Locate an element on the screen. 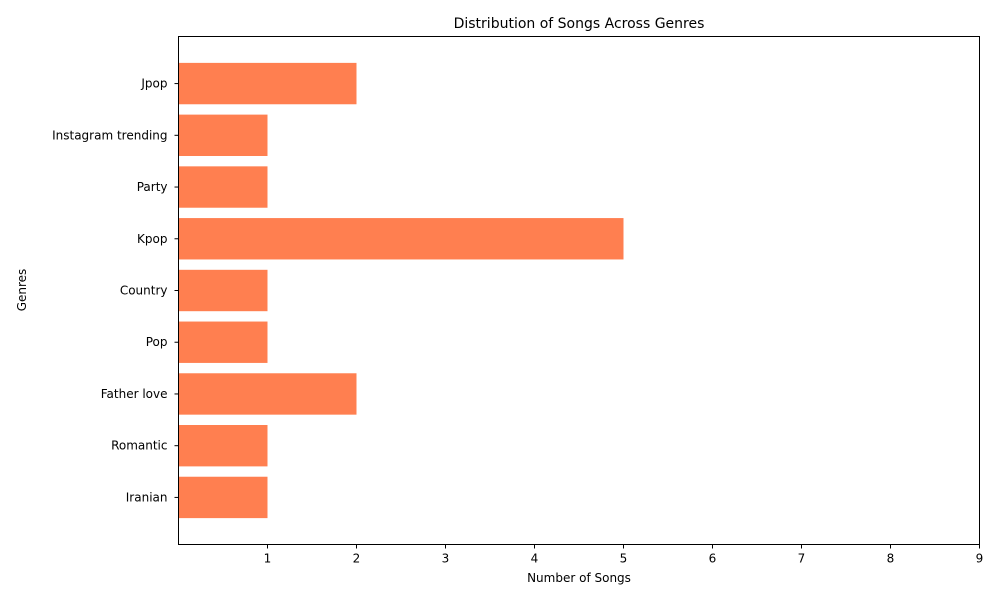  x-tick-label: 1 is located at coordinates (268, 559).